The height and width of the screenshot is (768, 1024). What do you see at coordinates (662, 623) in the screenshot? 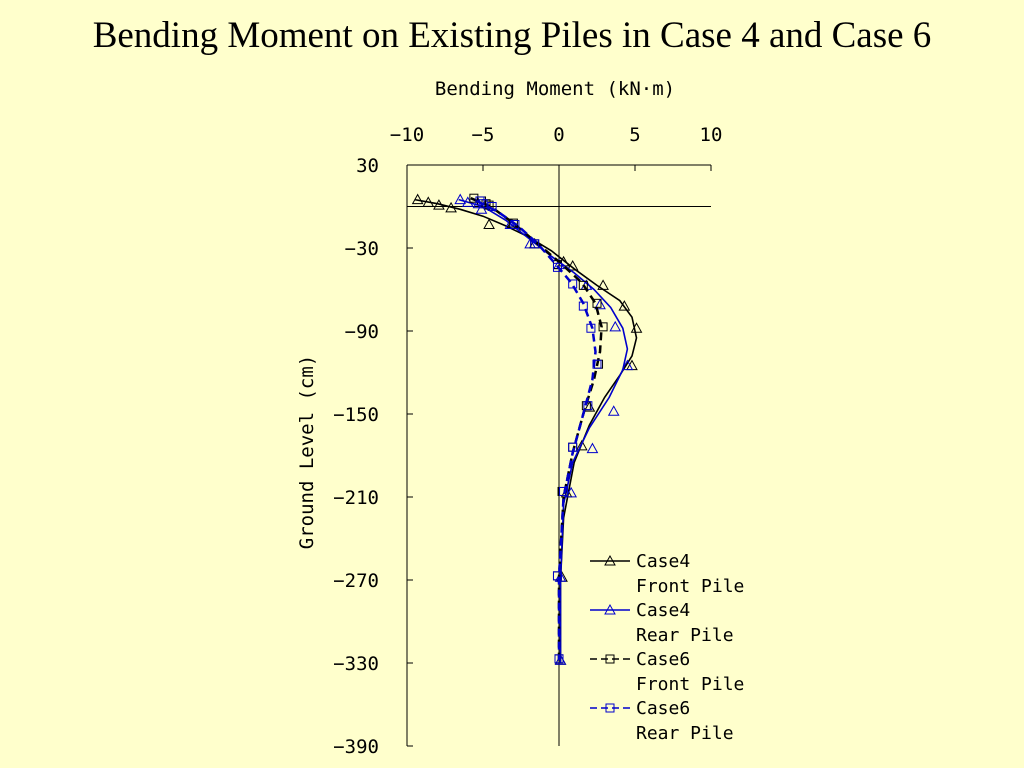
I see `legend-item: Case4 Rear Pile` at bounding box center [662, 623].